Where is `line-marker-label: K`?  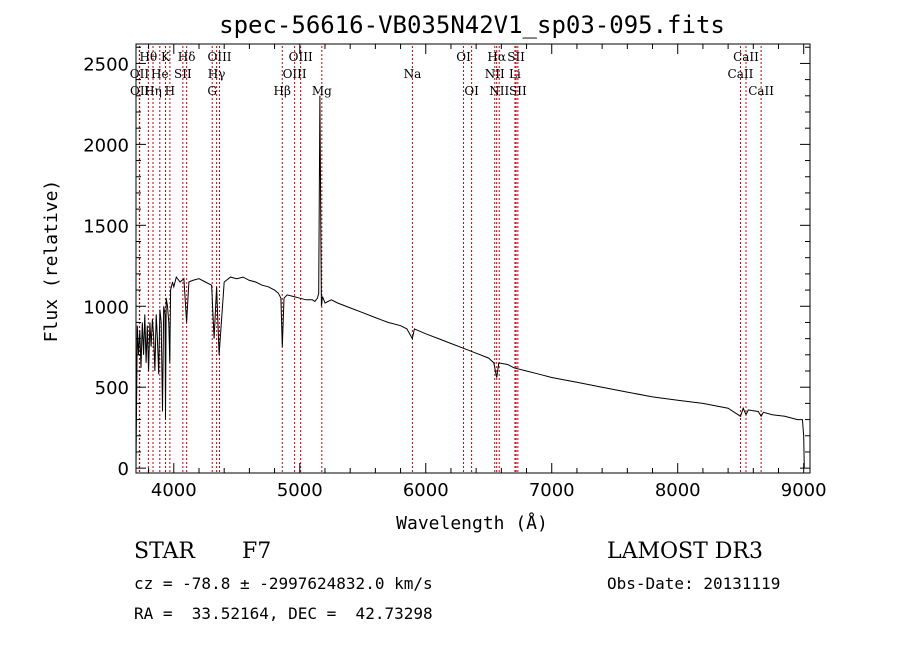
line-marker-label: K is located at coordinates (166, 57).